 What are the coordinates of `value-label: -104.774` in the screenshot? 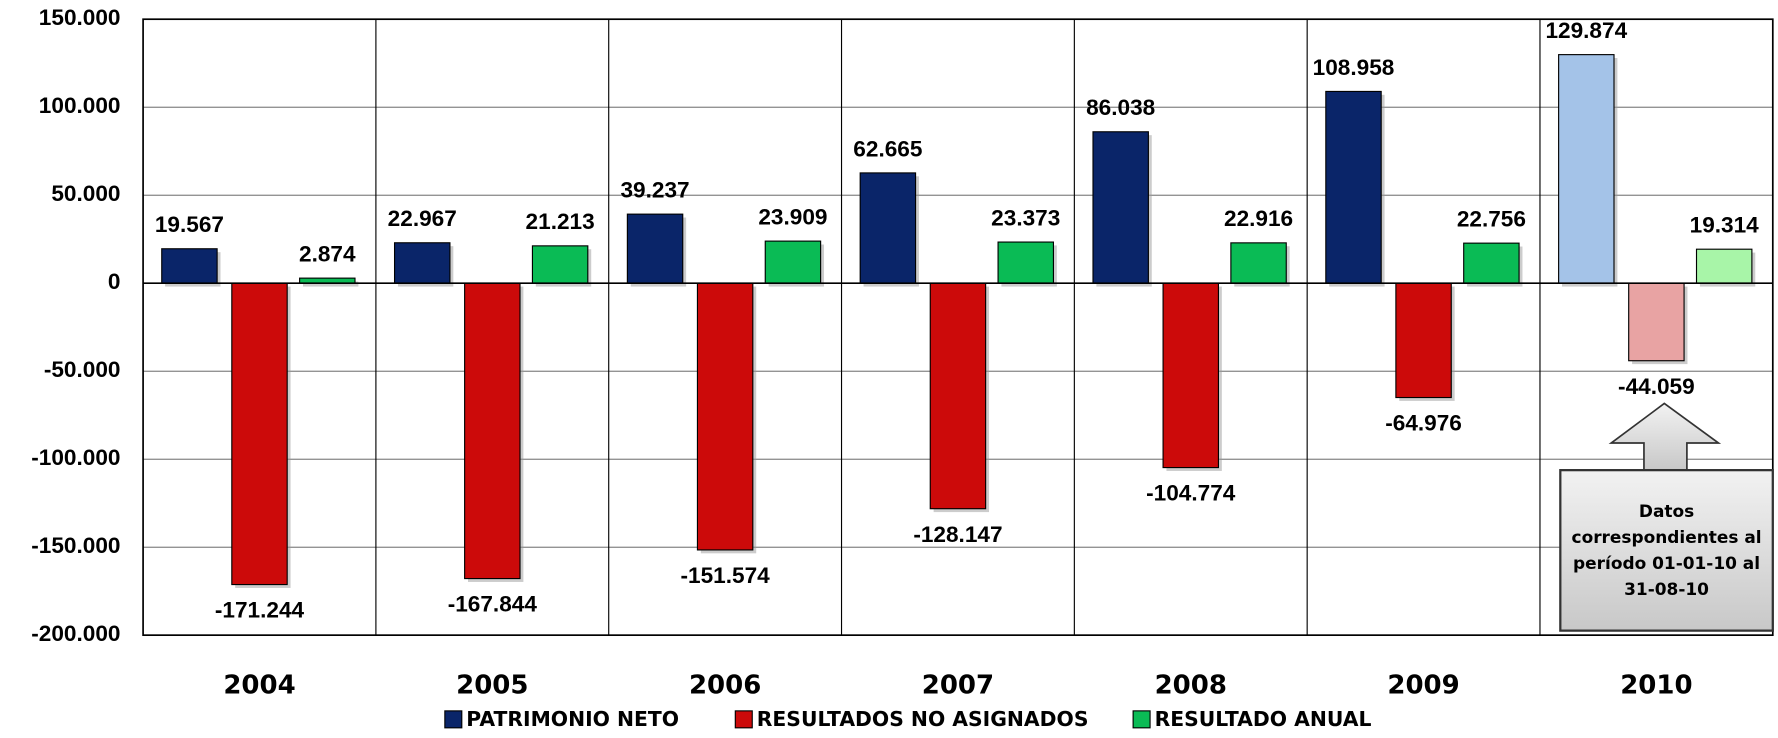 It's located at (1191, 493).